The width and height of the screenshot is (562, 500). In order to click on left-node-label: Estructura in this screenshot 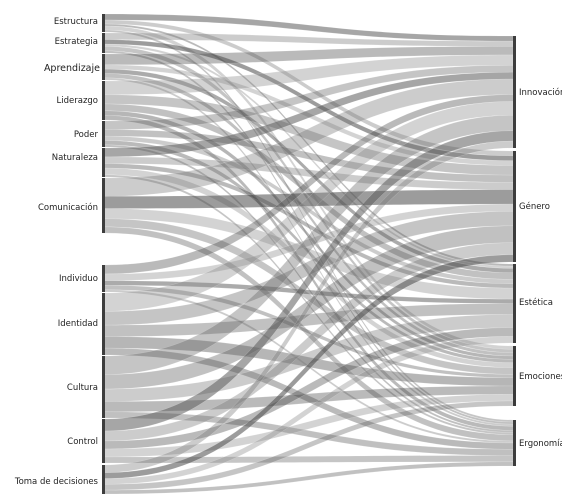, I will do `click(76, 22)`.